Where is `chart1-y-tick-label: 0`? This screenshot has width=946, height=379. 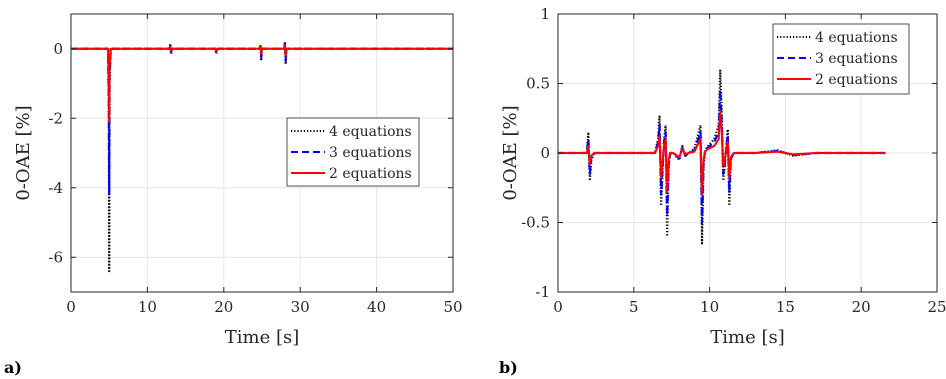 chart1-y-tick-label: 0 is located at coordinates (545, 153).